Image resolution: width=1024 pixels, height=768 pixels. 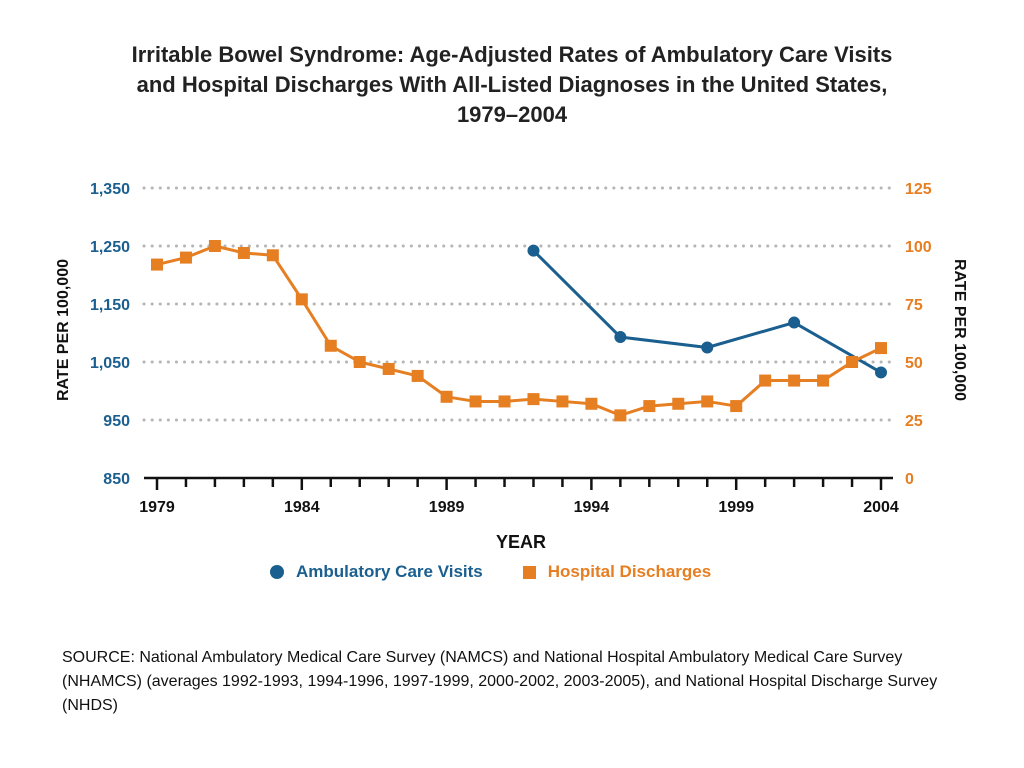 What do you see at coordinates (592, 507) in the screenshot?
I see `x-tick-label: 1994` at bounding box center [592, 507].